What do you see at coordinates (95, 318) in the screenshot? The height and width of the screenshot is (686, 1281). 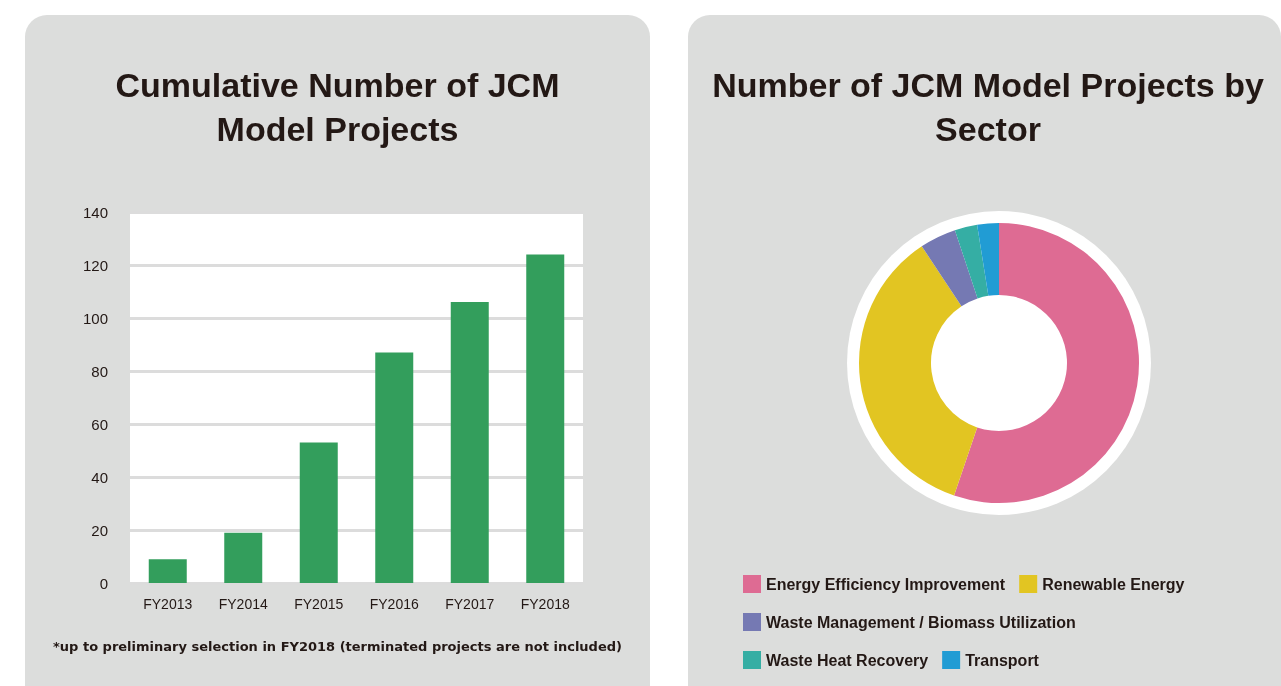 I see `y-tick-label: 100` at bounding box center [95, 318].